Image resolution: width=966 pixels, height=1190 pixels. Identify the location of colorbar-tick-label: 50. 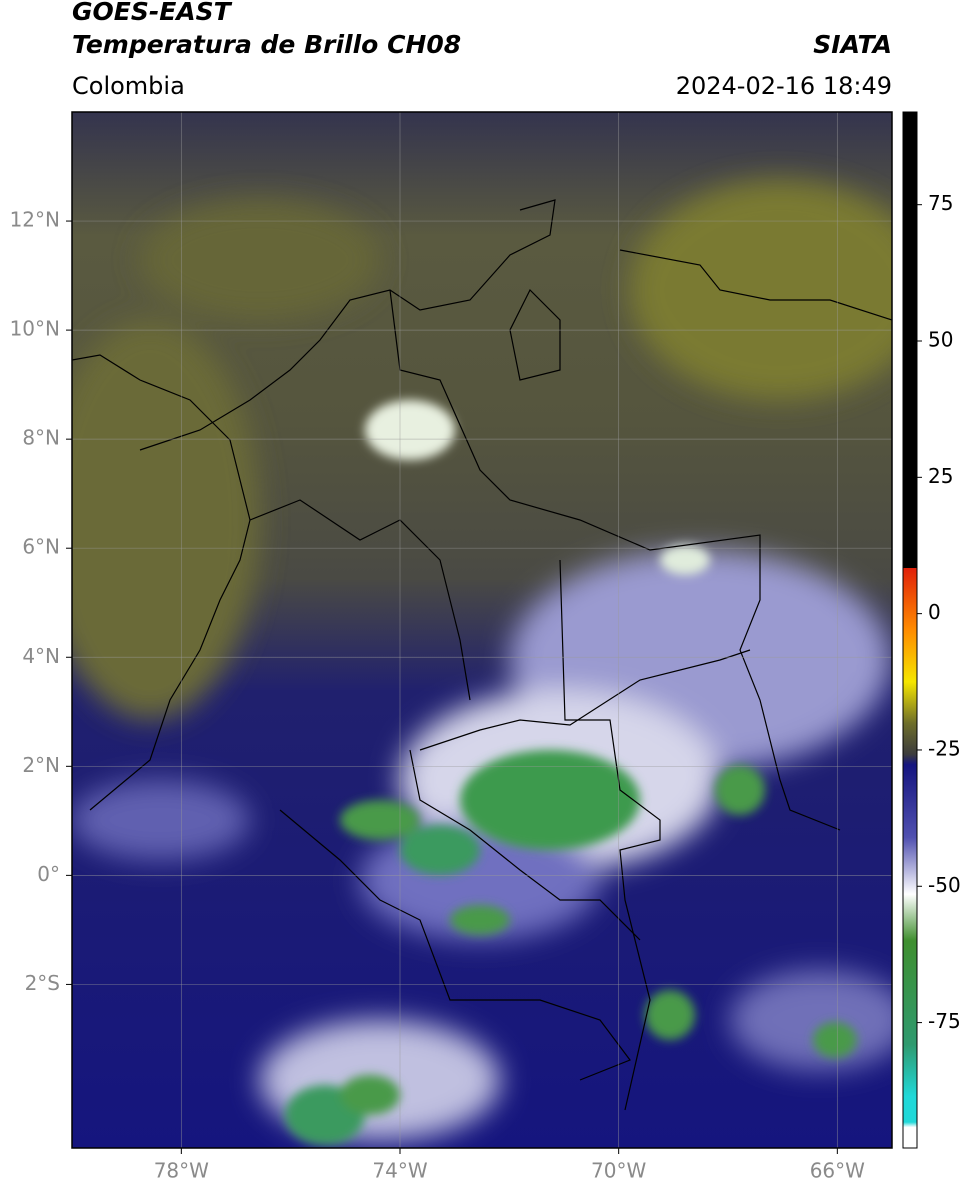
(940, 340).